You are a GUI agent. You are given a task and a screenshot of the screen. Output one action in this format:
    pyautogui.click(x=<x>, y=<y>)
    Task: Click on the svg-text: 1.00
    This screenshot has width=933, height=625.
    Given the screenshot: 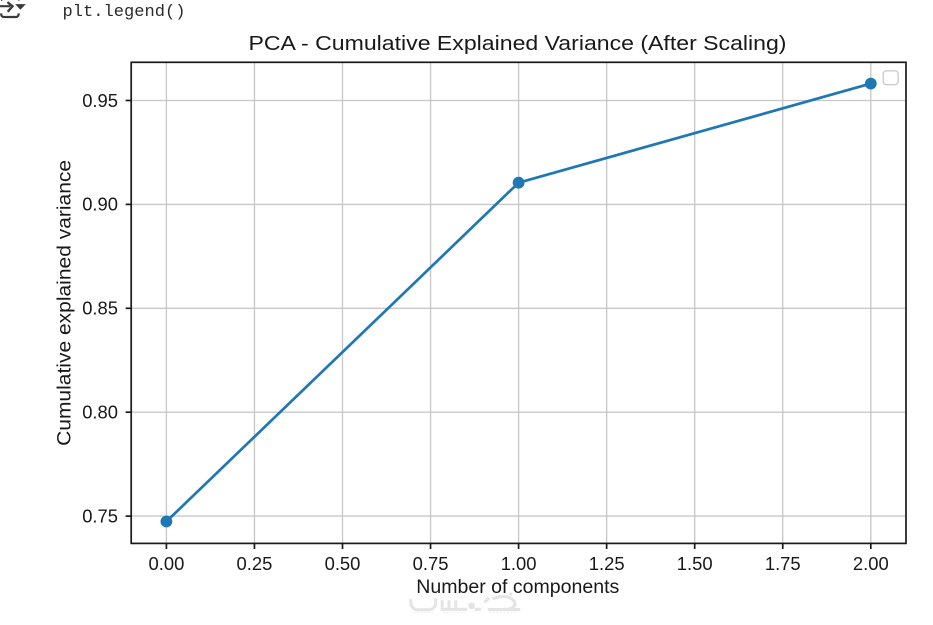 What is the action you would take?
    pyautogui.click(x=519, y=563)
    